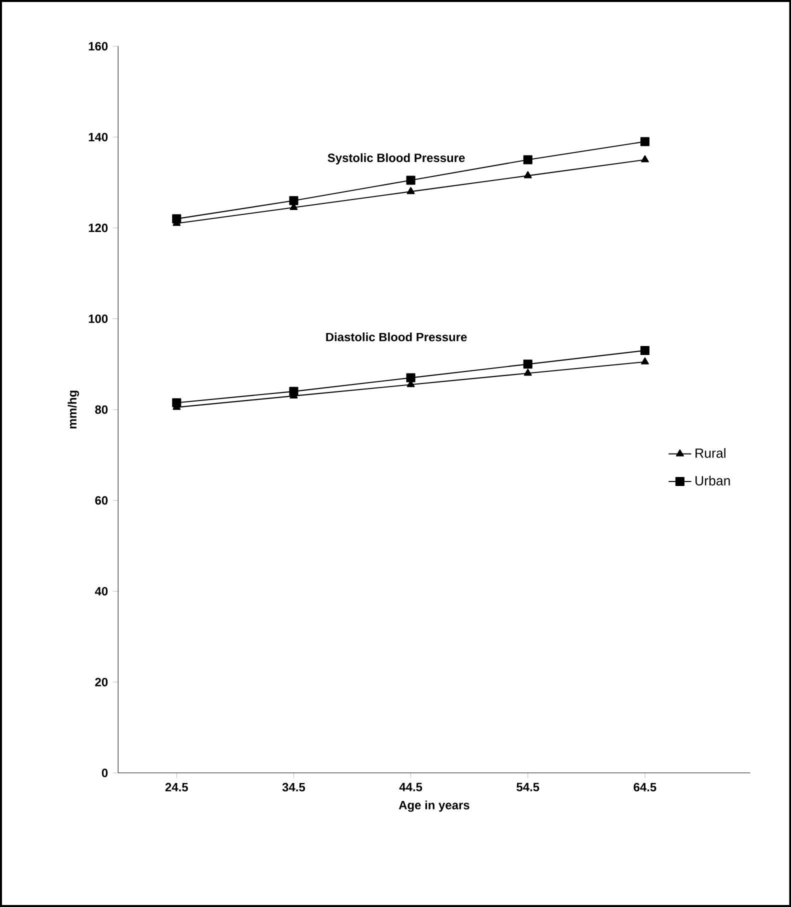  Describe the element at coordinates (105, 773) in the screenshot. I see `y-tick-label: 0` at that location.